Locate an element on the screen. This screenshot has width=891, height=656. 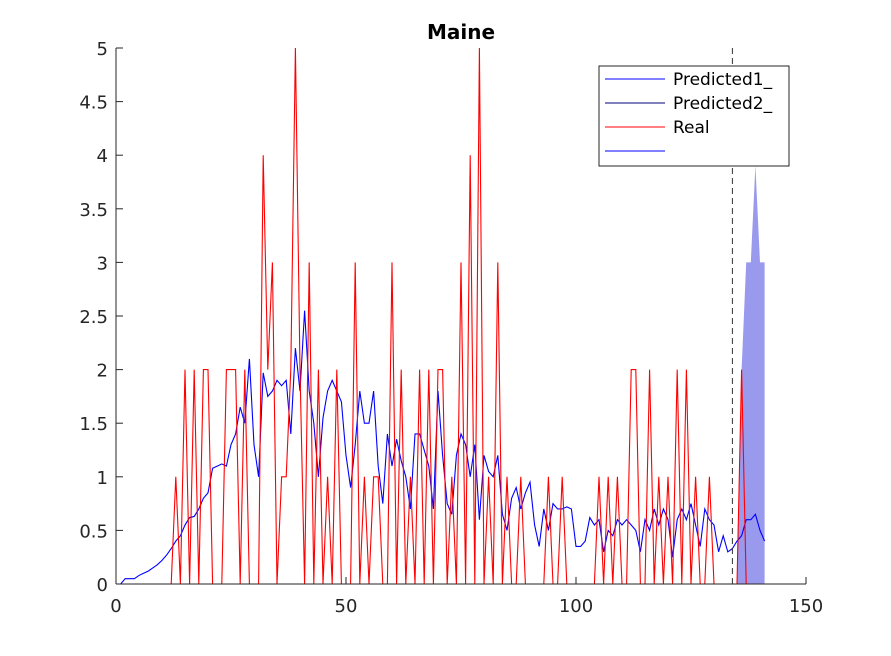
y-tick-label: 3 is located at coordinates (102, 263).